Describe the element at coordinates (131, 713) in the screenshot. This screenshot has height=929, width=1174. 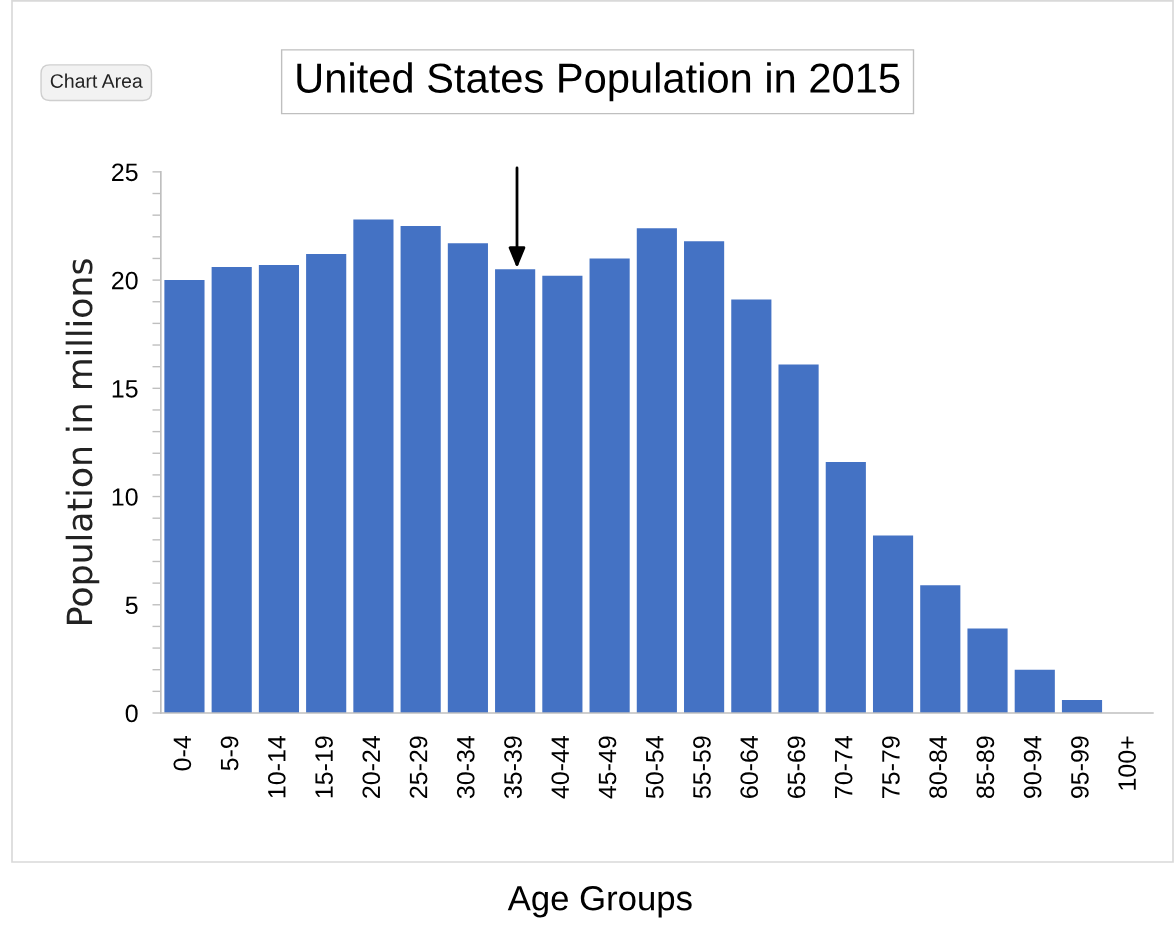
I see `y-tick-label: 0` at that location.